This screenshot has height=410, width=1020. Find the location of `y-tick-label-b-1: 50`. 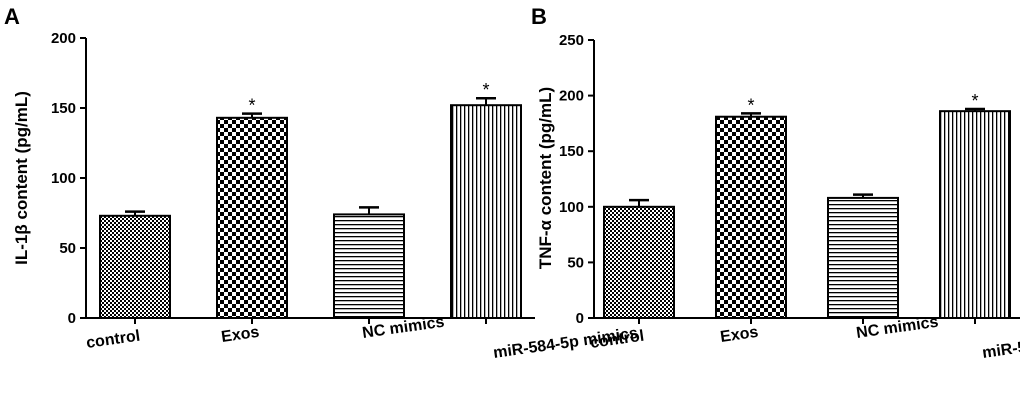

y-tick-label-b-1: 50 is located at coordinates (575, 262).